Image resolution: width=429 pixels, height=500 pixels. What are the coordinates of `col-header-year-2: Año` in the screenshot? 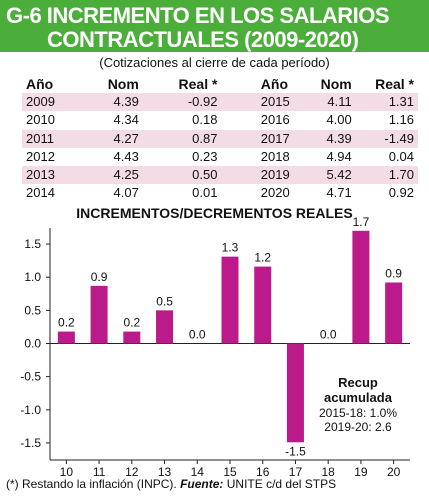 It's located at (274, 84).